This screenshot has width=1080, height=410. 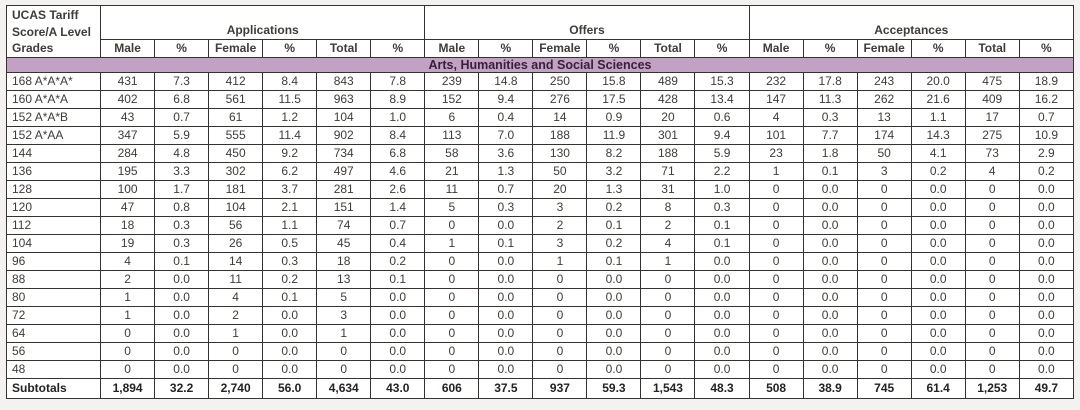 I want to click on value-cell: 17, so click(x=992, y=117).